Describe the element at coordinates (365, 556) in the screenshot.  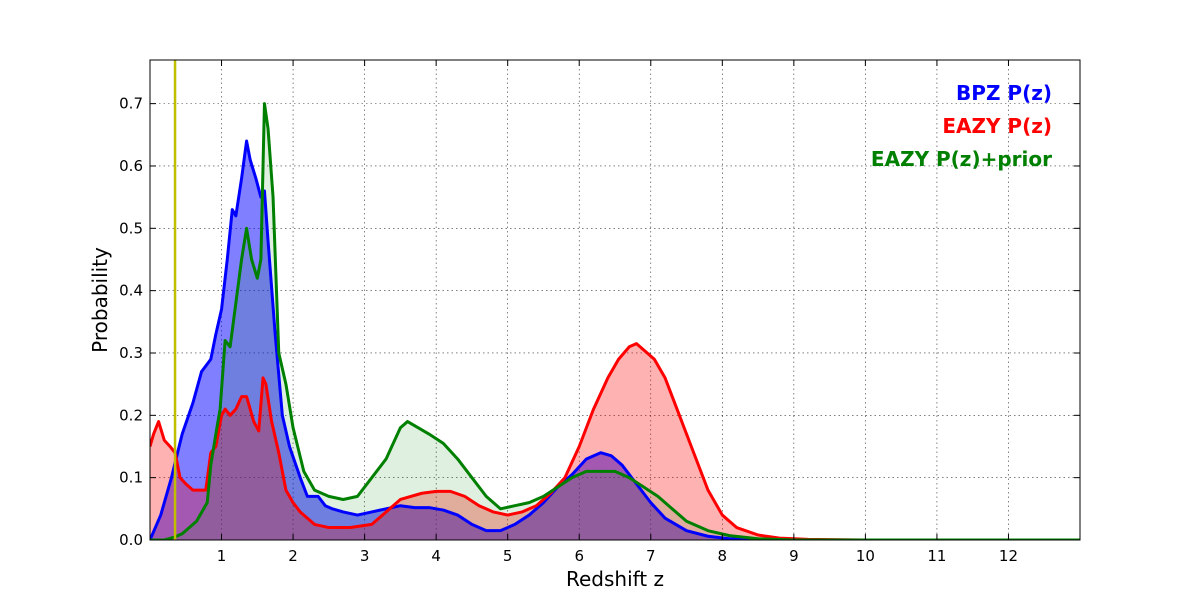
I see `x-tick-label: 3` at that location.